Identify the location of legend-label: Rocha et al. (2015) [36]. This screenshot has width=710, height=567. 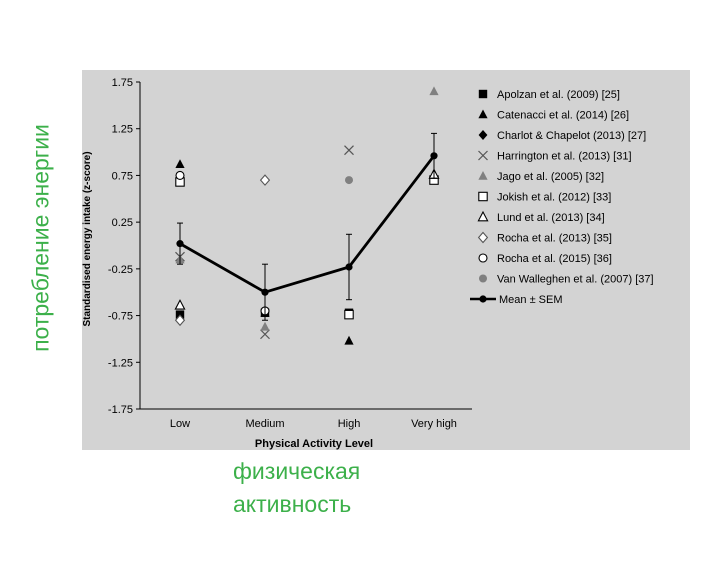
(554, 259).